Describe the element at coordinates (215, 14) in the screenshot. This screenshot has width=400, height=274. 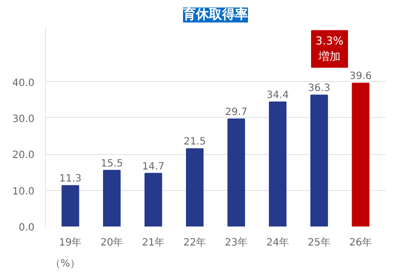
I see `chart-title: 育休取得率` at that location.